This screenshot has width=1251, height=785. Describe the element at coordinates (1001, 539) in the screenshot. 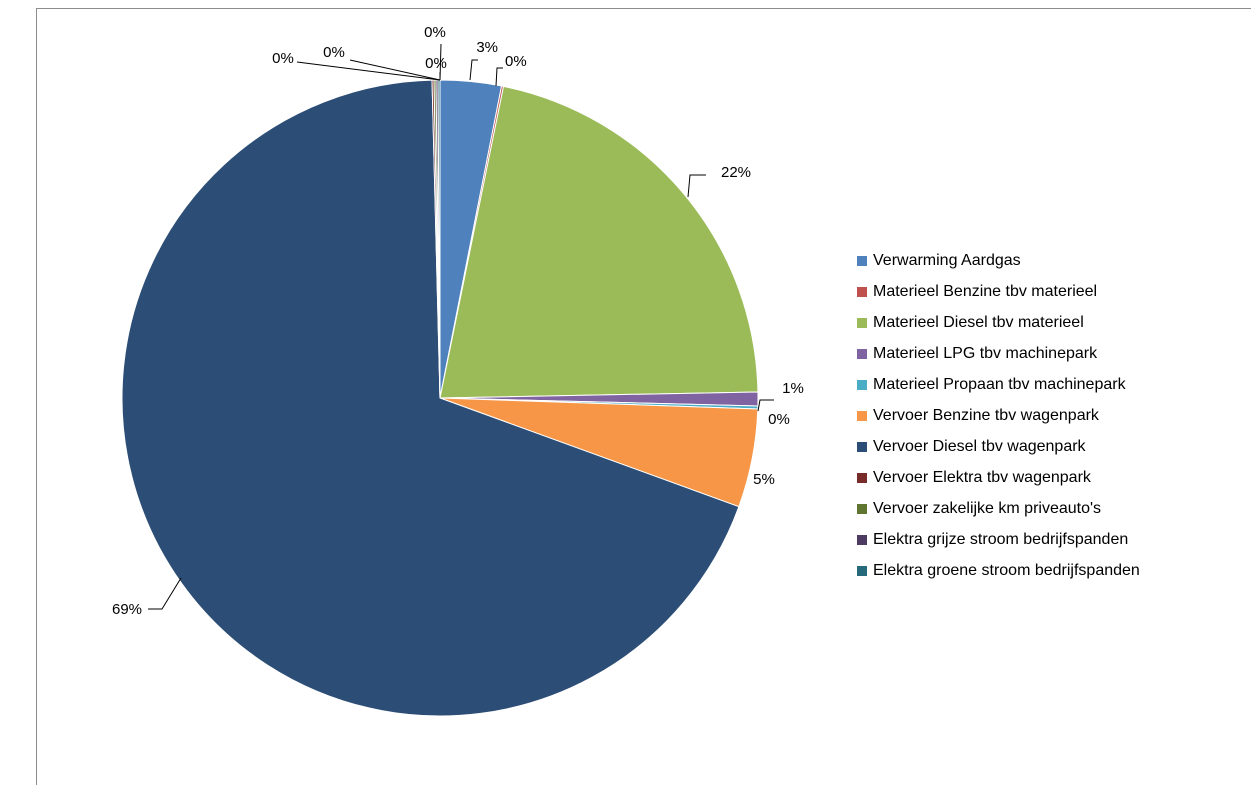

I see `legend-label: Elektra grijze stroom bedrijfspanden` at that location.